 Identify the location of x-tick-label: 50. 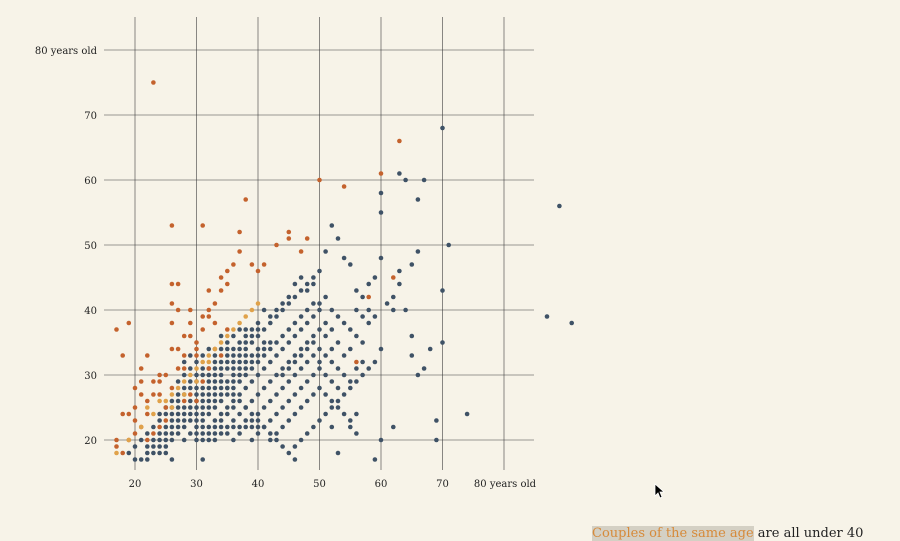
(319, 484).